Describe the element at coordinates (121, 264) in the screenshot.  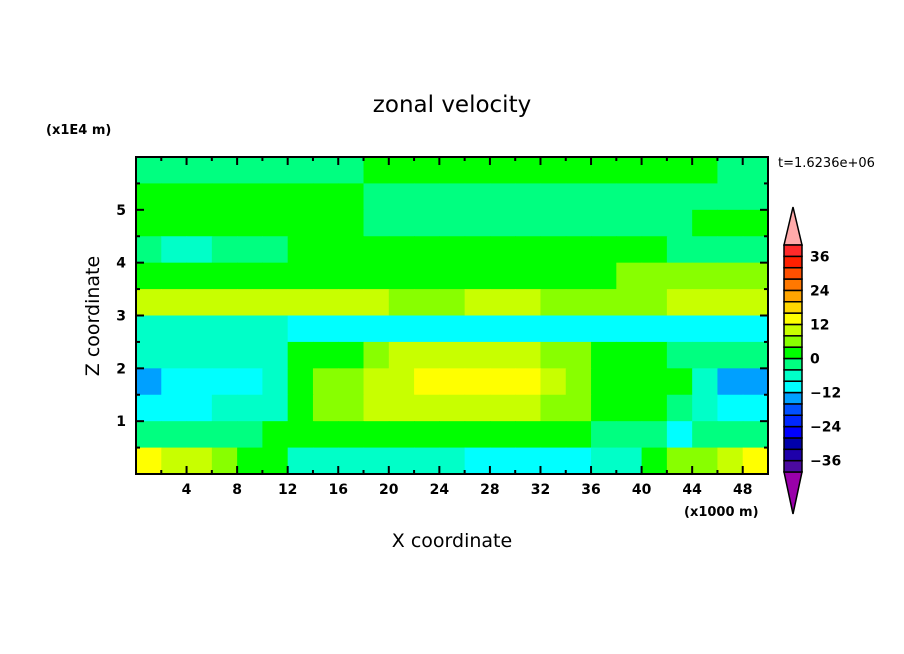
I see `y-tick-label: 4` at that location.